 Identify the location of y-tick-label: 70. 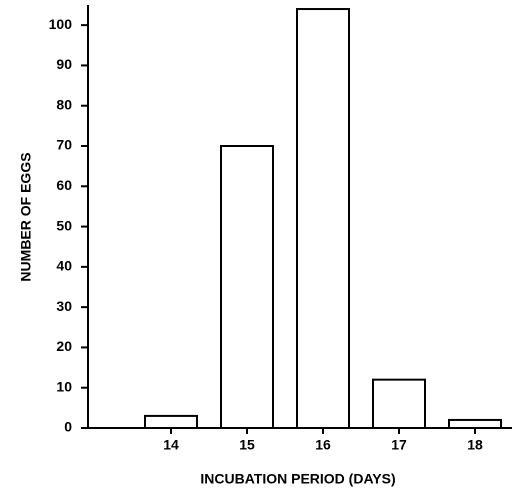
(64, 145).